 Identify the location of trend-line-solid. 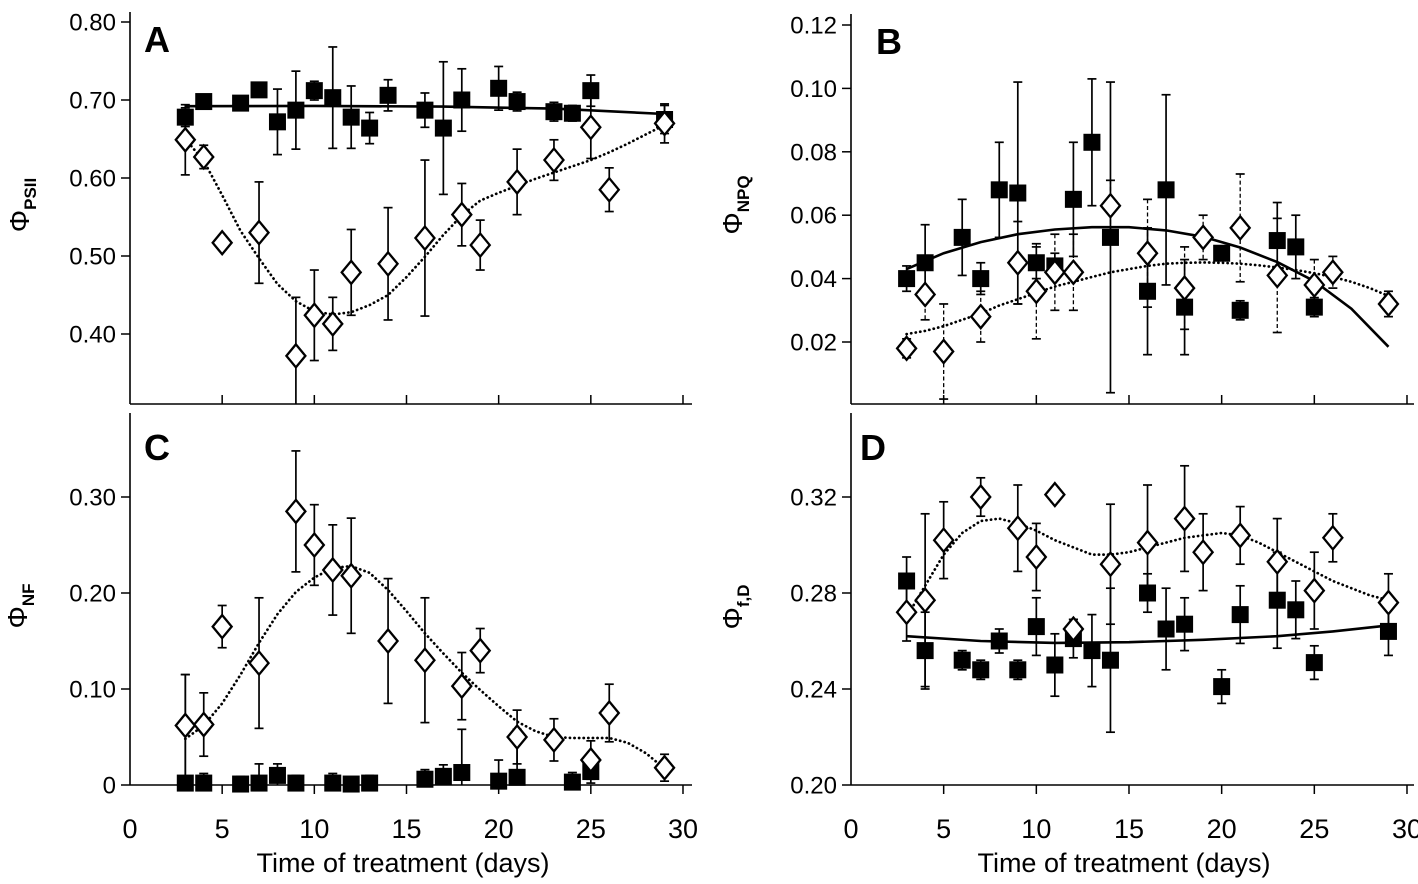
(425, 110).